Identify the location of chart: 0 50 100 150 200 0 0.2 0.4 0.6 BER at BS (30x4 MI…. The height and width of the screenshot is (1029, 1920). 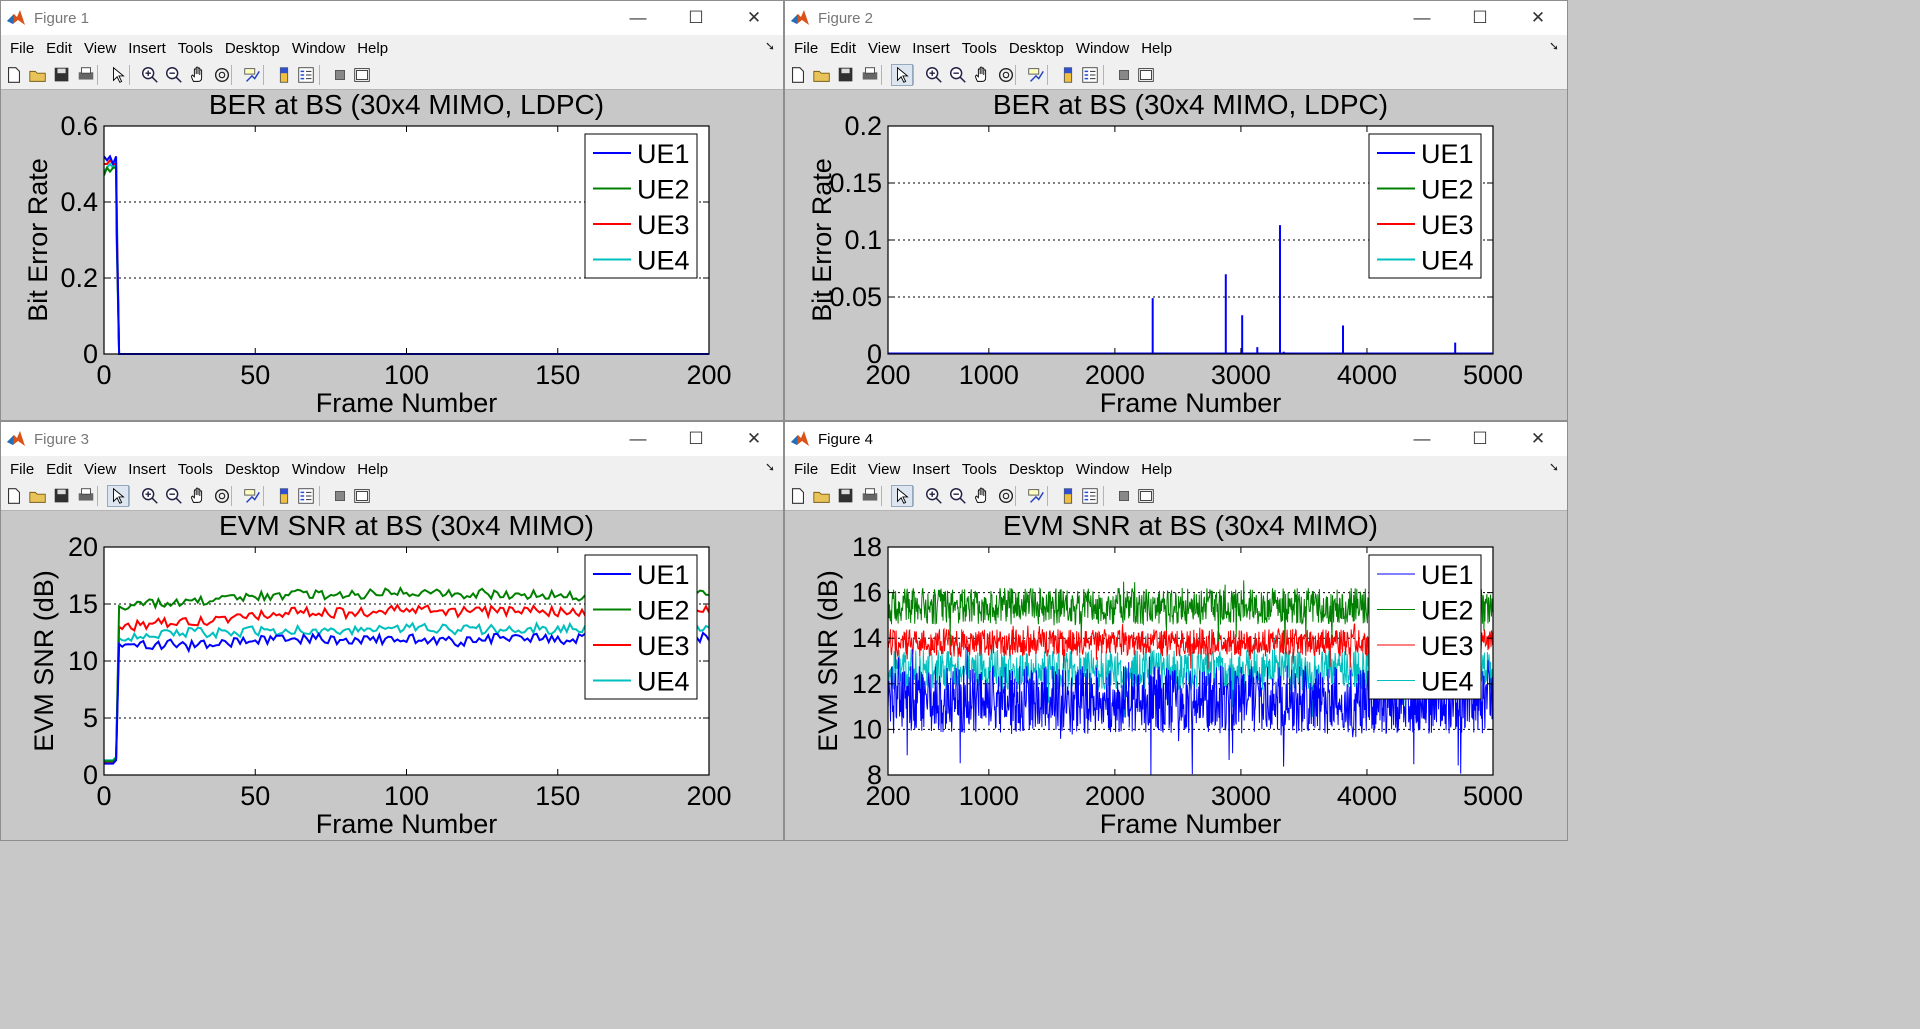
(392, 254).